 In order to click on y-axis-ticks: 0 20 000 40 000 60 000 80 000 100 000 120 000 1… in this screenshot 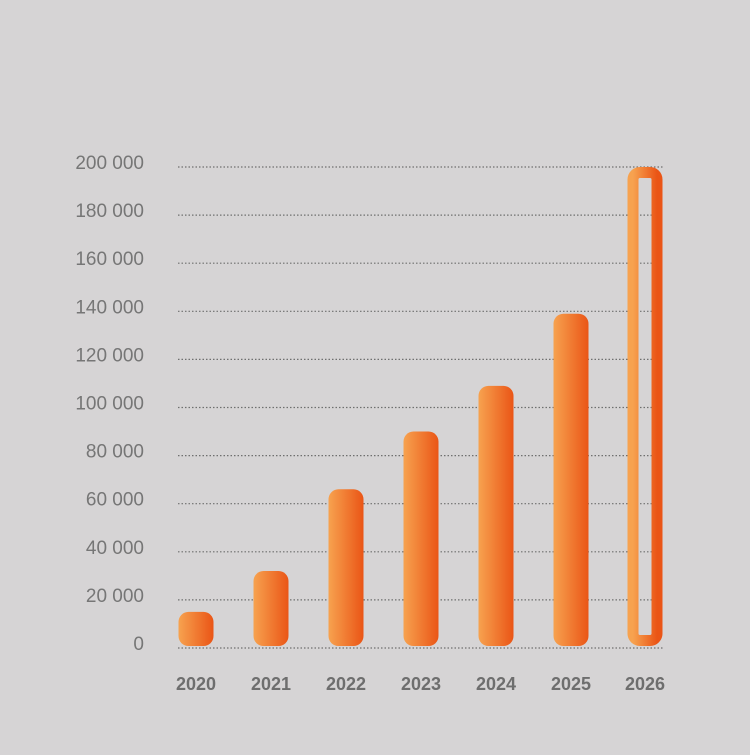, I will do `click(109, 404)`.